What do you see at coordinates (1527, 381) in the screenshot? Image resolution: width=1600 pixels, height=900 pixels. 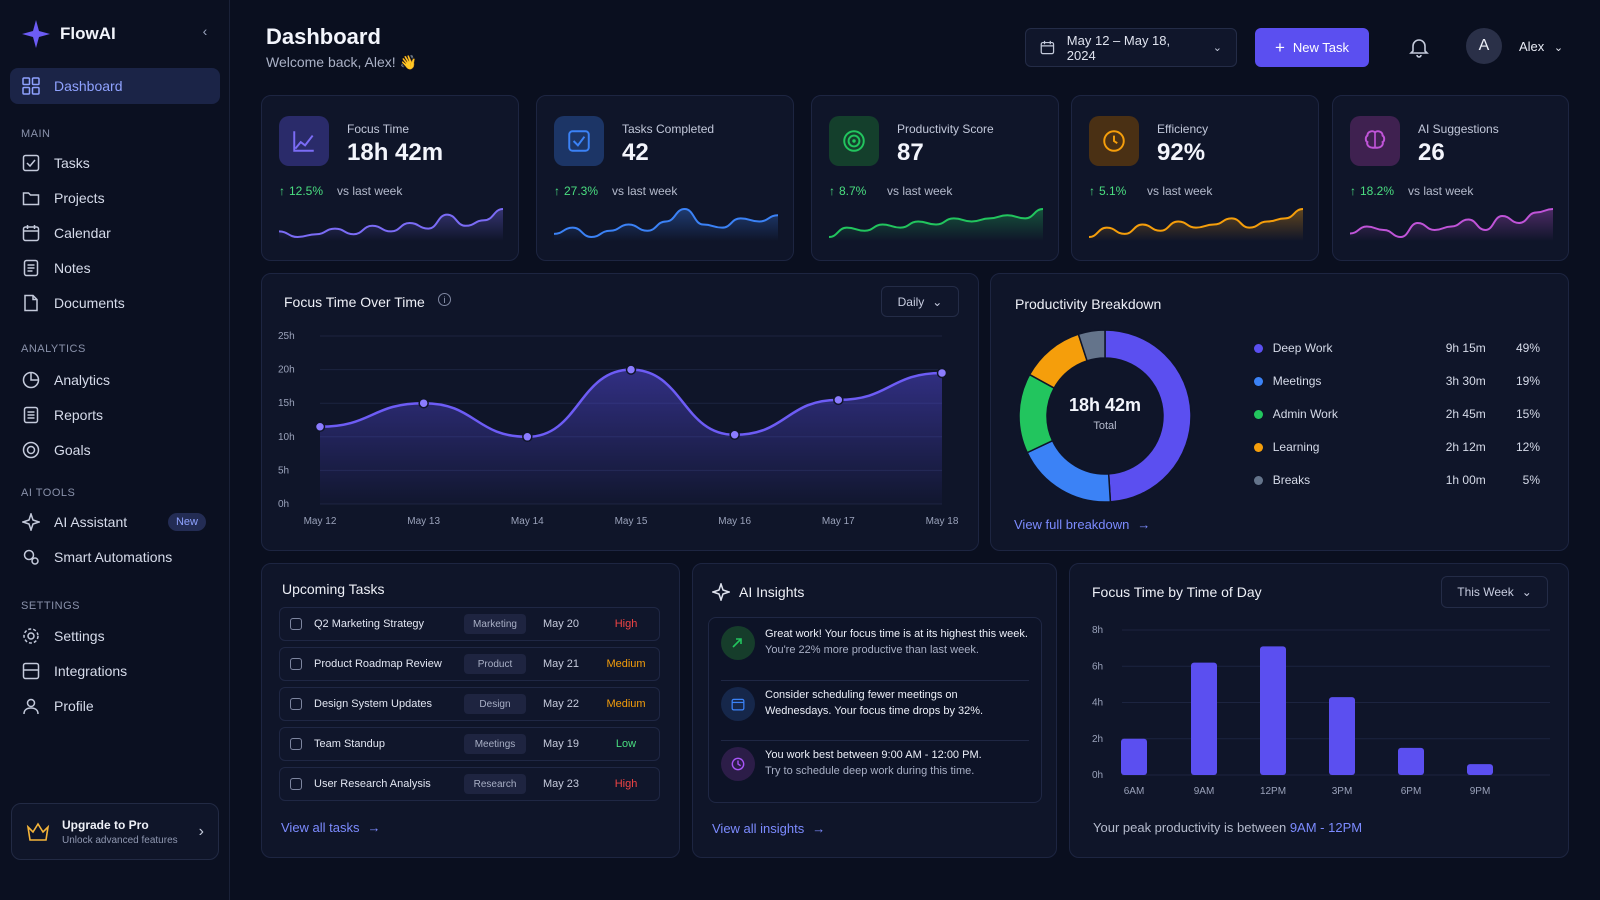 I see `legend-percent: 19%` at bounding box center [1527, 381].